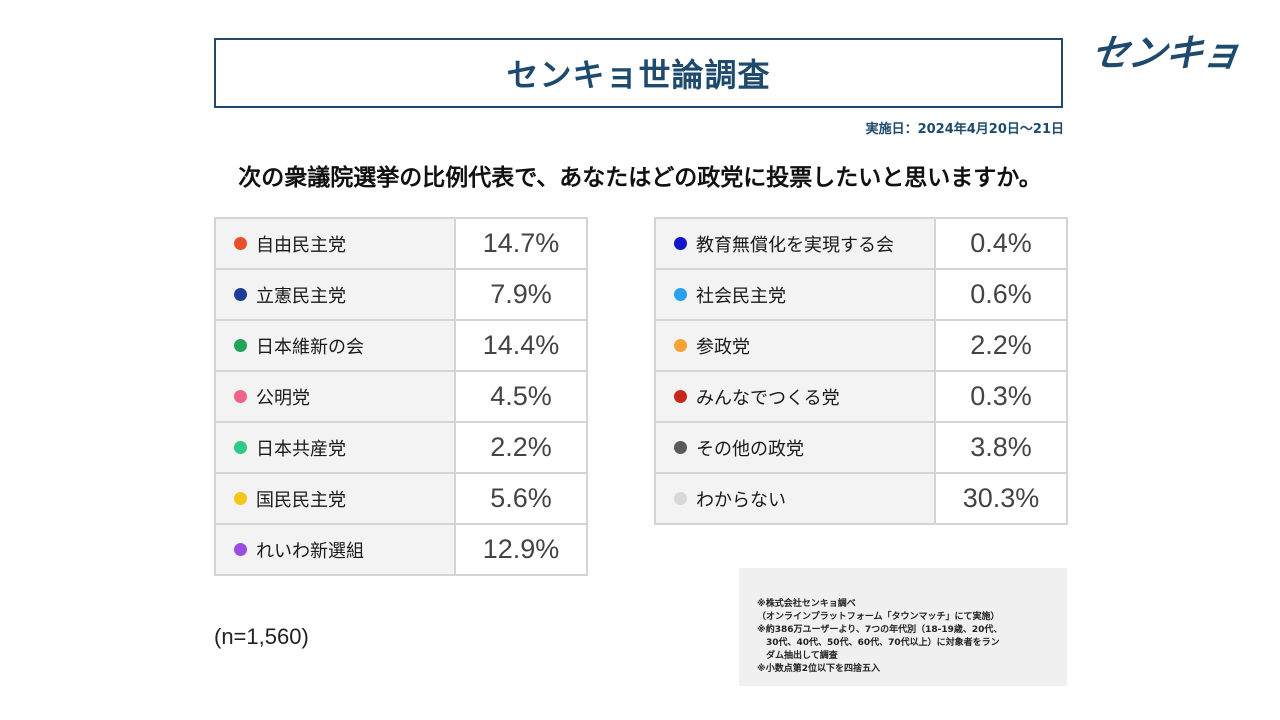  What do you see at coordinates (741, 500) in the screenshot?
I see `party-name: わからない` at bounding box center [741, 500].